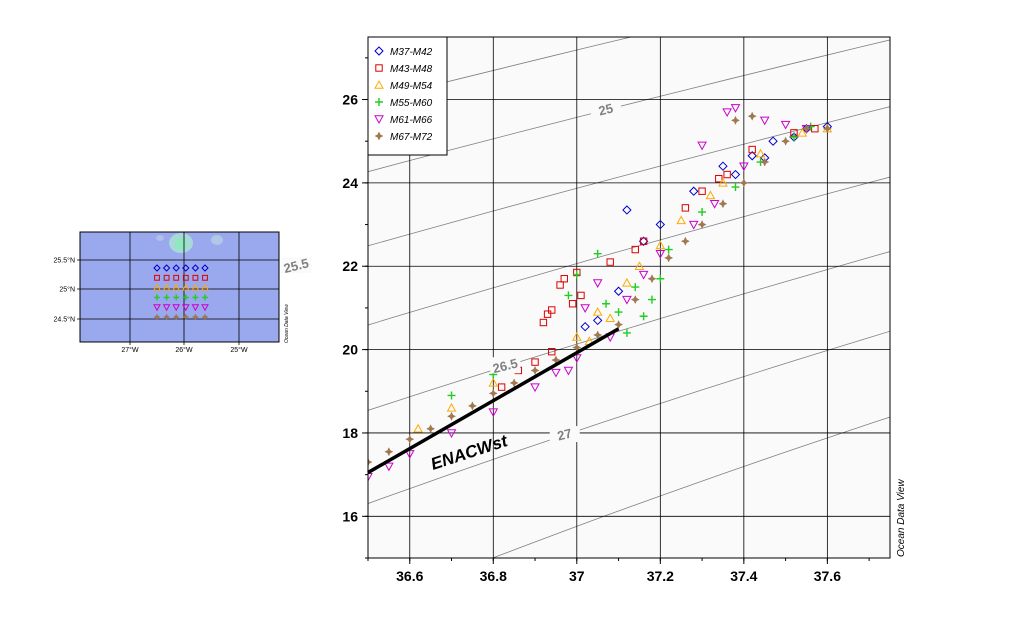  I want to click on x-tick-label: 37, so click(577, 576).